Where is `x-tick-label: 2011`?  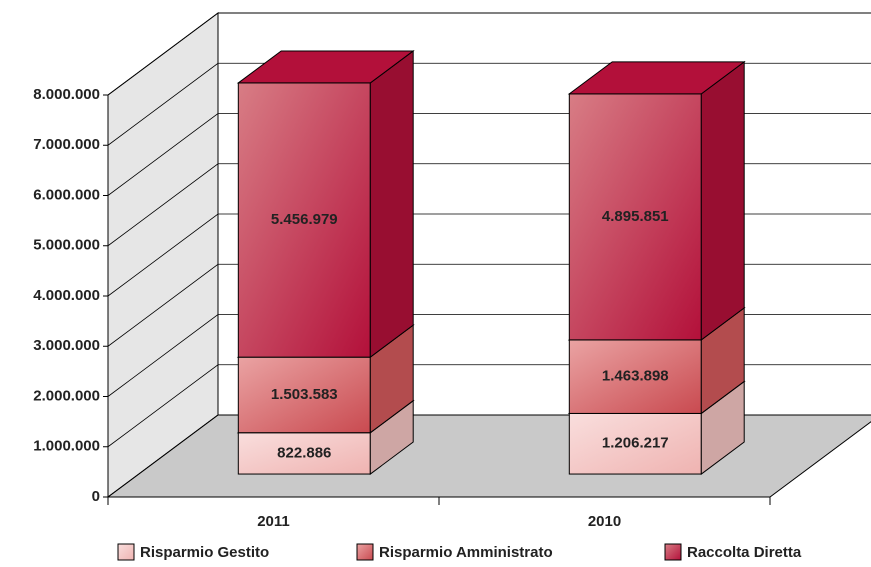 x-tick-label: 2011 is located at coordinates (273, 521).